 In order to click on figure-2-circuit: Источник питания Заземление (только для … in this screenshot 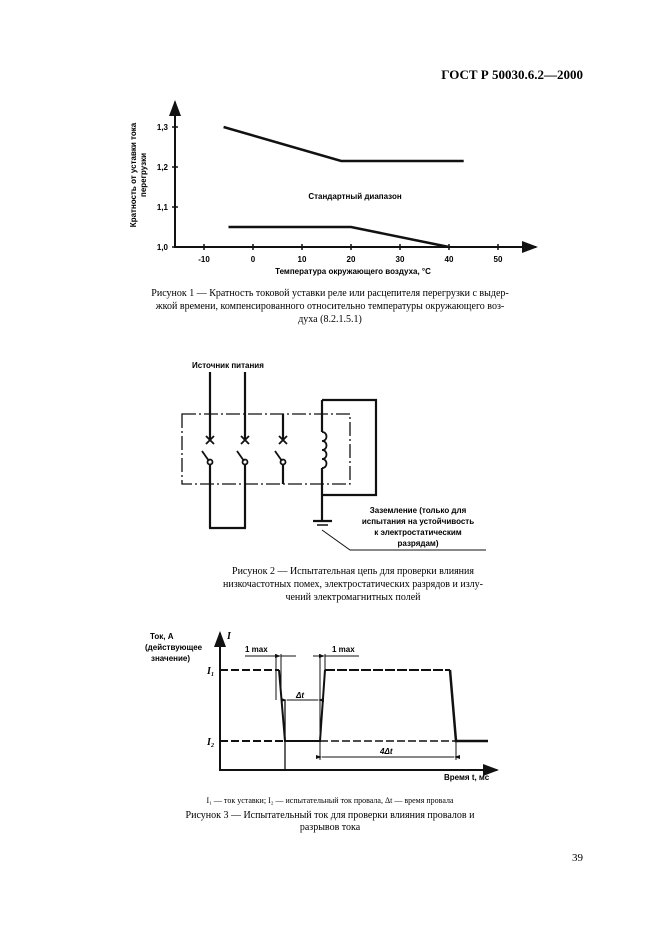, I will do `click(333, 456)`.